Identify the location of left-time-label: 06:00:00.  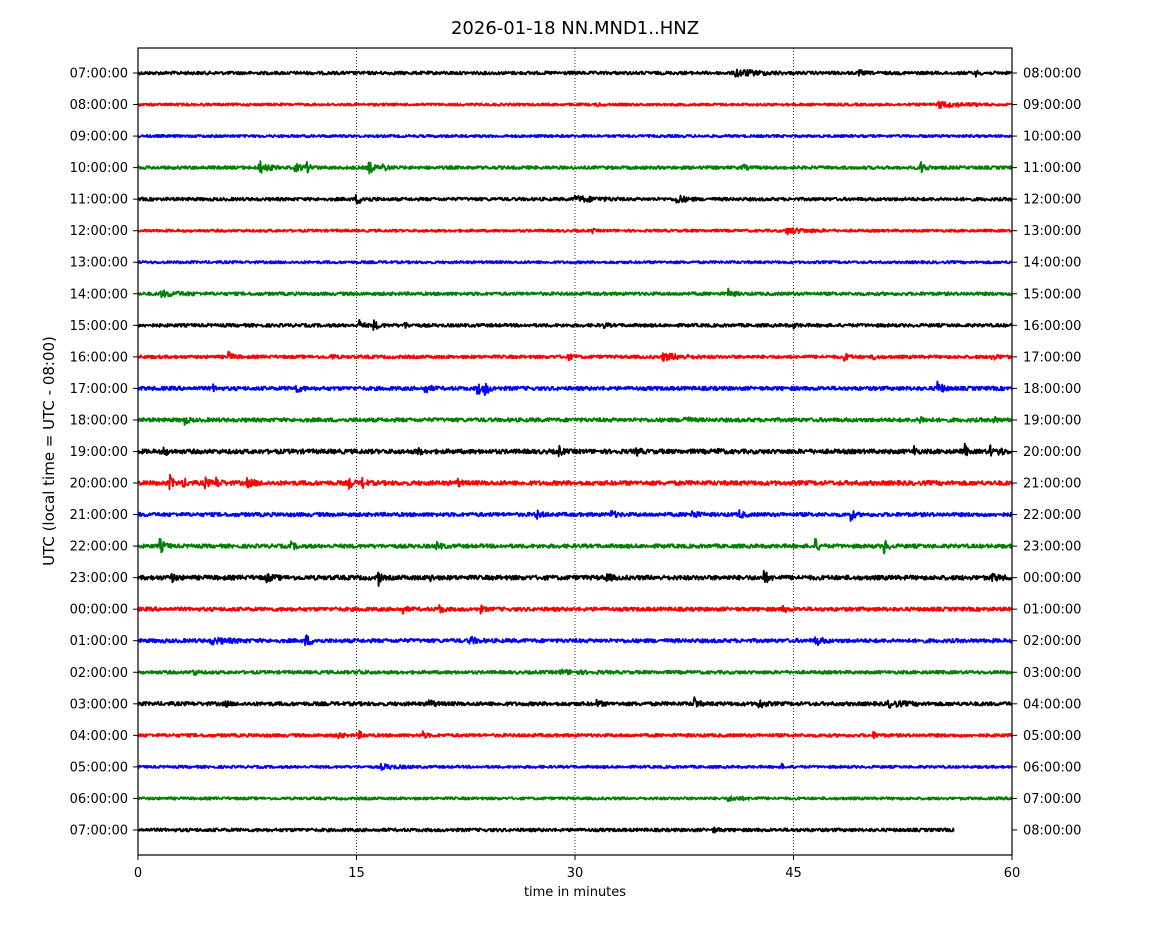
(99, 799).